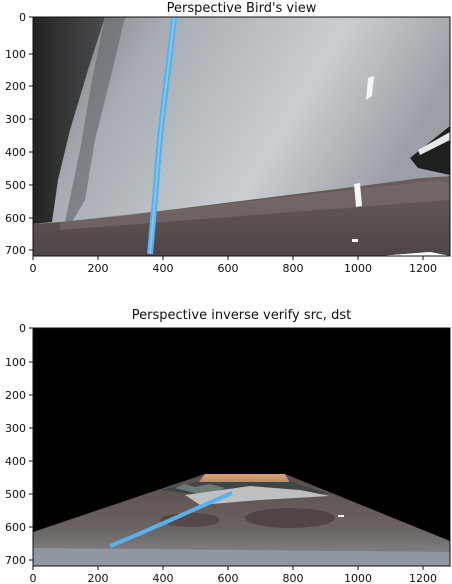 The width and height of the screenshot is (452, 584). I want to click on bottom-y-tick: 500, so click(15, 494).